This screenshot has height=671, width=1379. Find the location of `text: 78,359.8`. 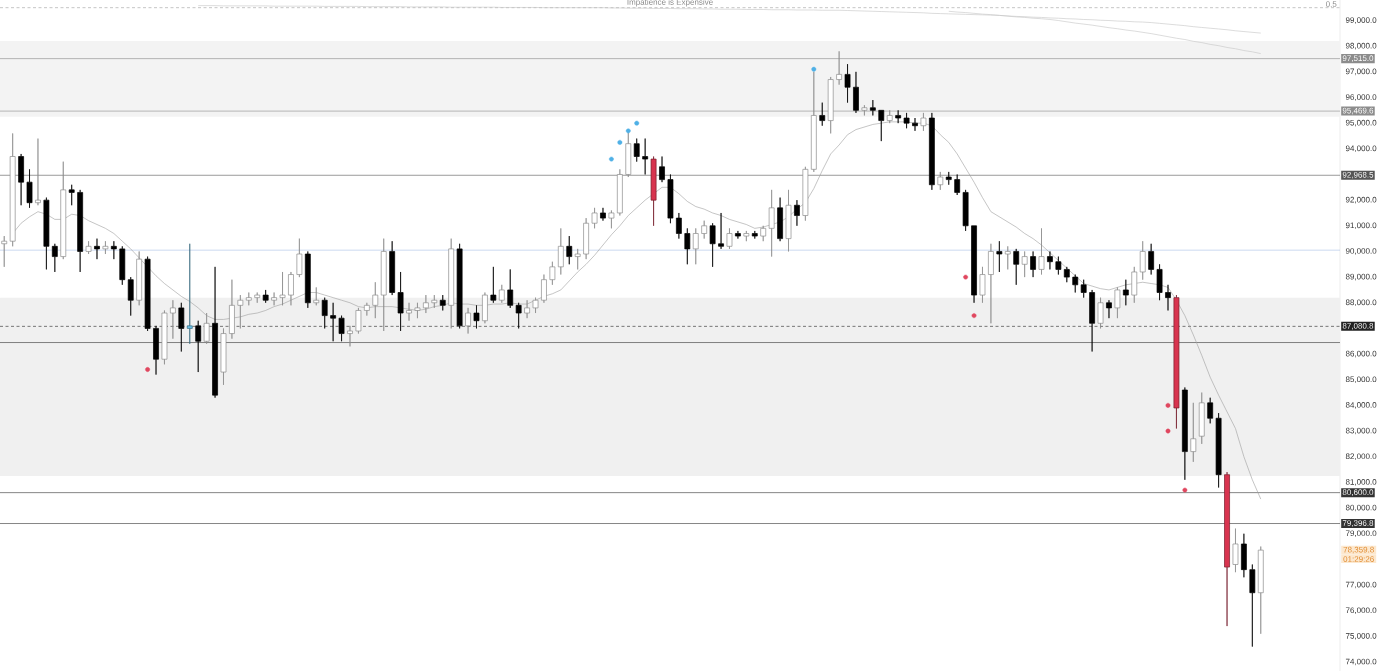

text: 78,359.8 is located at coordinates (1358, 550).